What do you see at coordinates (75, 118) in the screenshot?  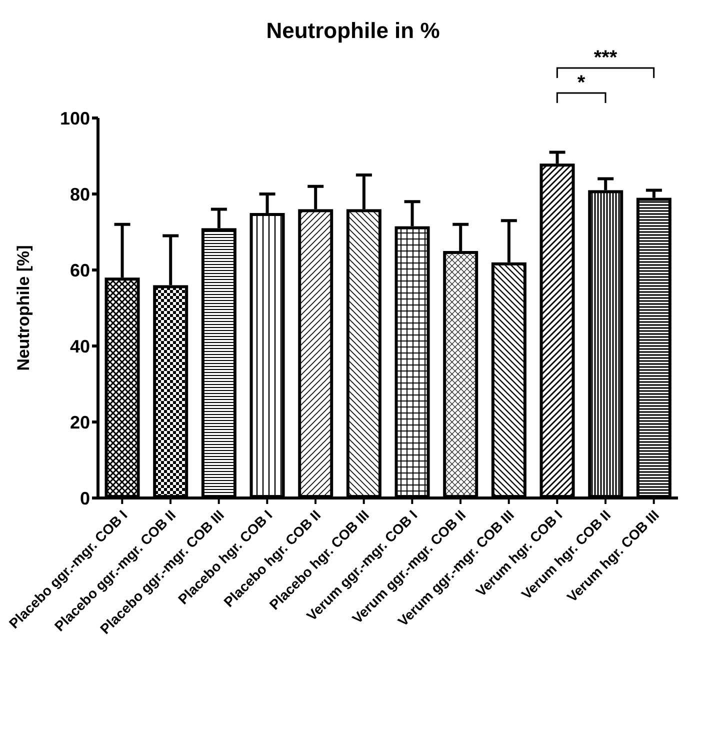 I see `y-tick-label: 100` at bounding box center [75, 118].